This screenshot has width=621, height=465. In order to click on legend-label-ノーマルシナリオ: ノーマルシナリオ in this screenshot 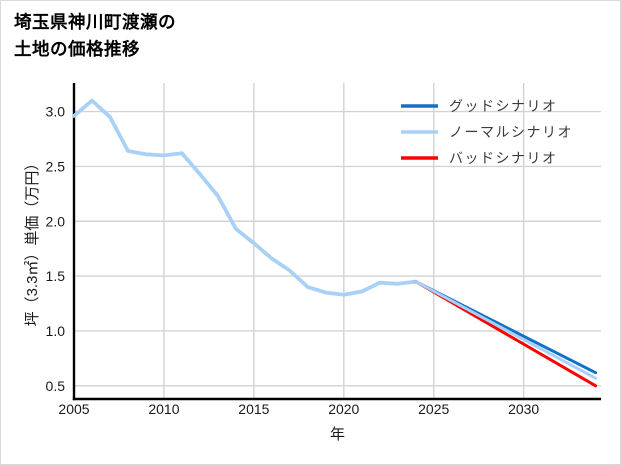, I will do `click(511, 132)`.